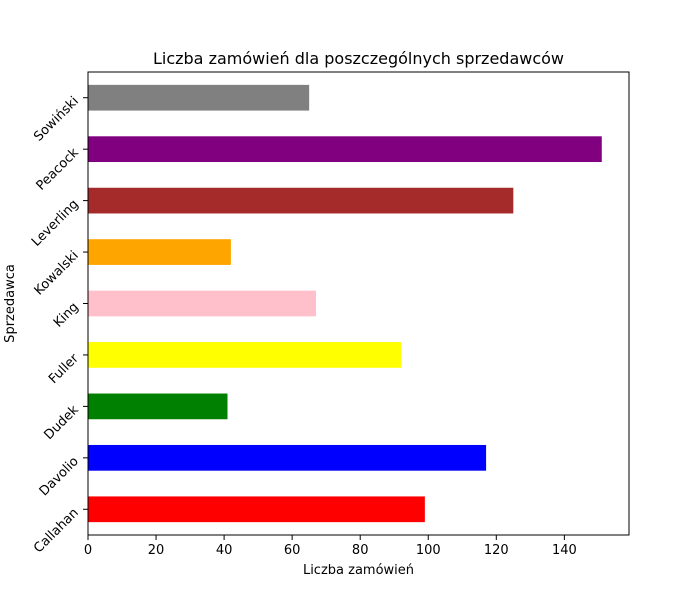  Describe the element at coordinates (56, 530) in the screenshot. I see `y-tick-label: Callahan` at that location.